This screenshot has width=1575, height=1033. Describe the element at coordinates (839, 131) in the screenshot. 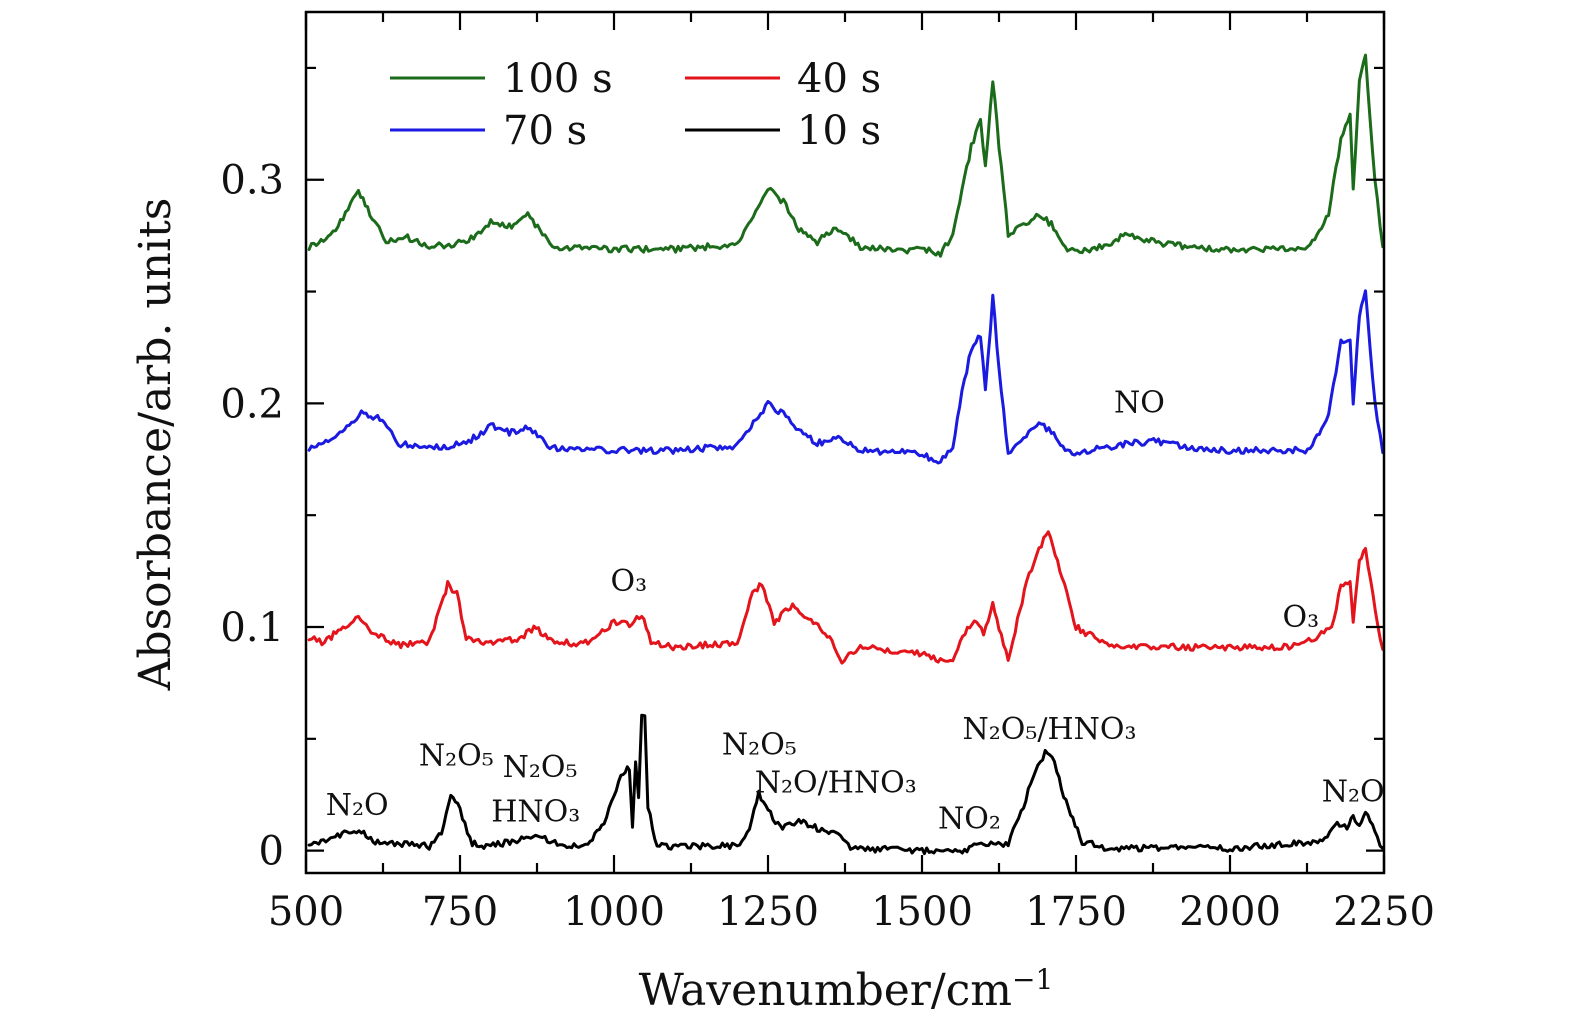

I see `legend-label-10s: 10 s` at that location.